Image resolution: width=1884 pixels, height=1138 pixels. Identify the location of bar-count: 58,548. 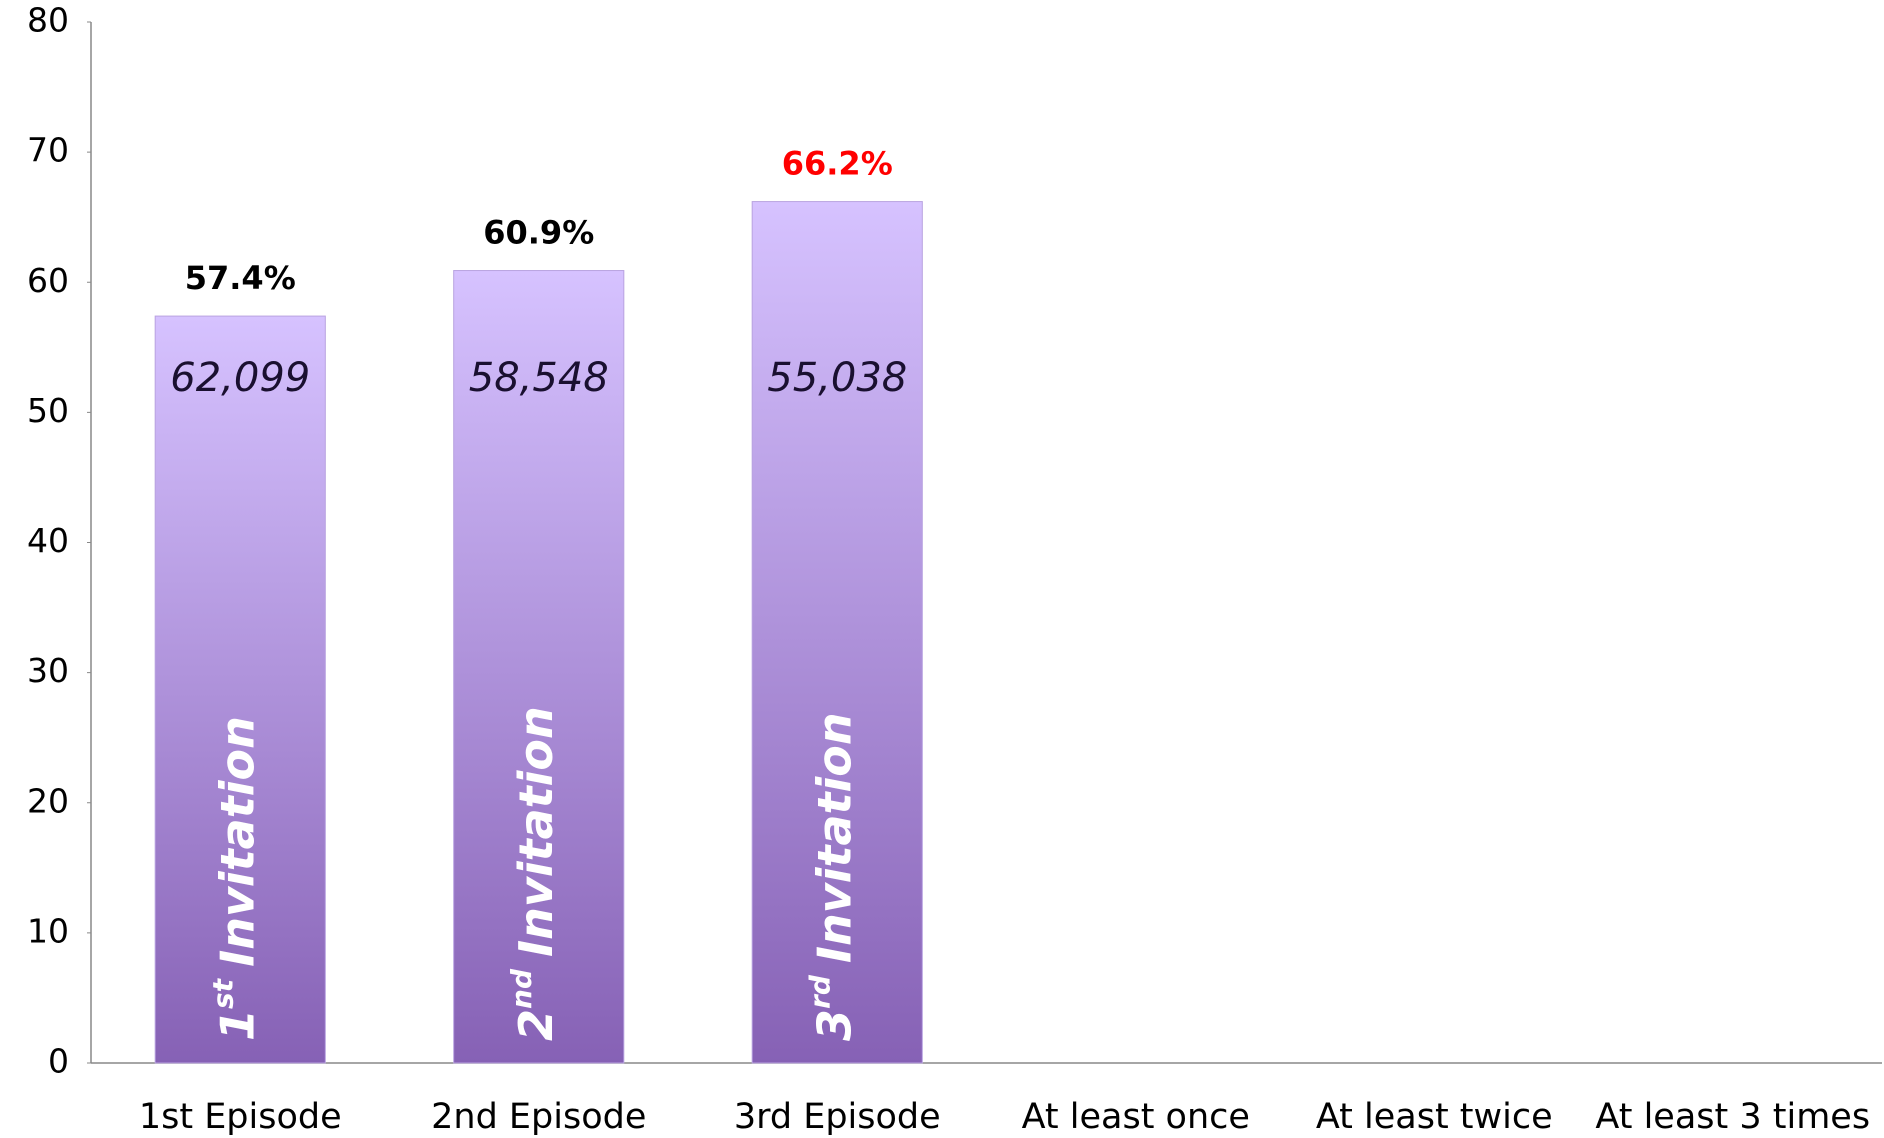
(539, 378).